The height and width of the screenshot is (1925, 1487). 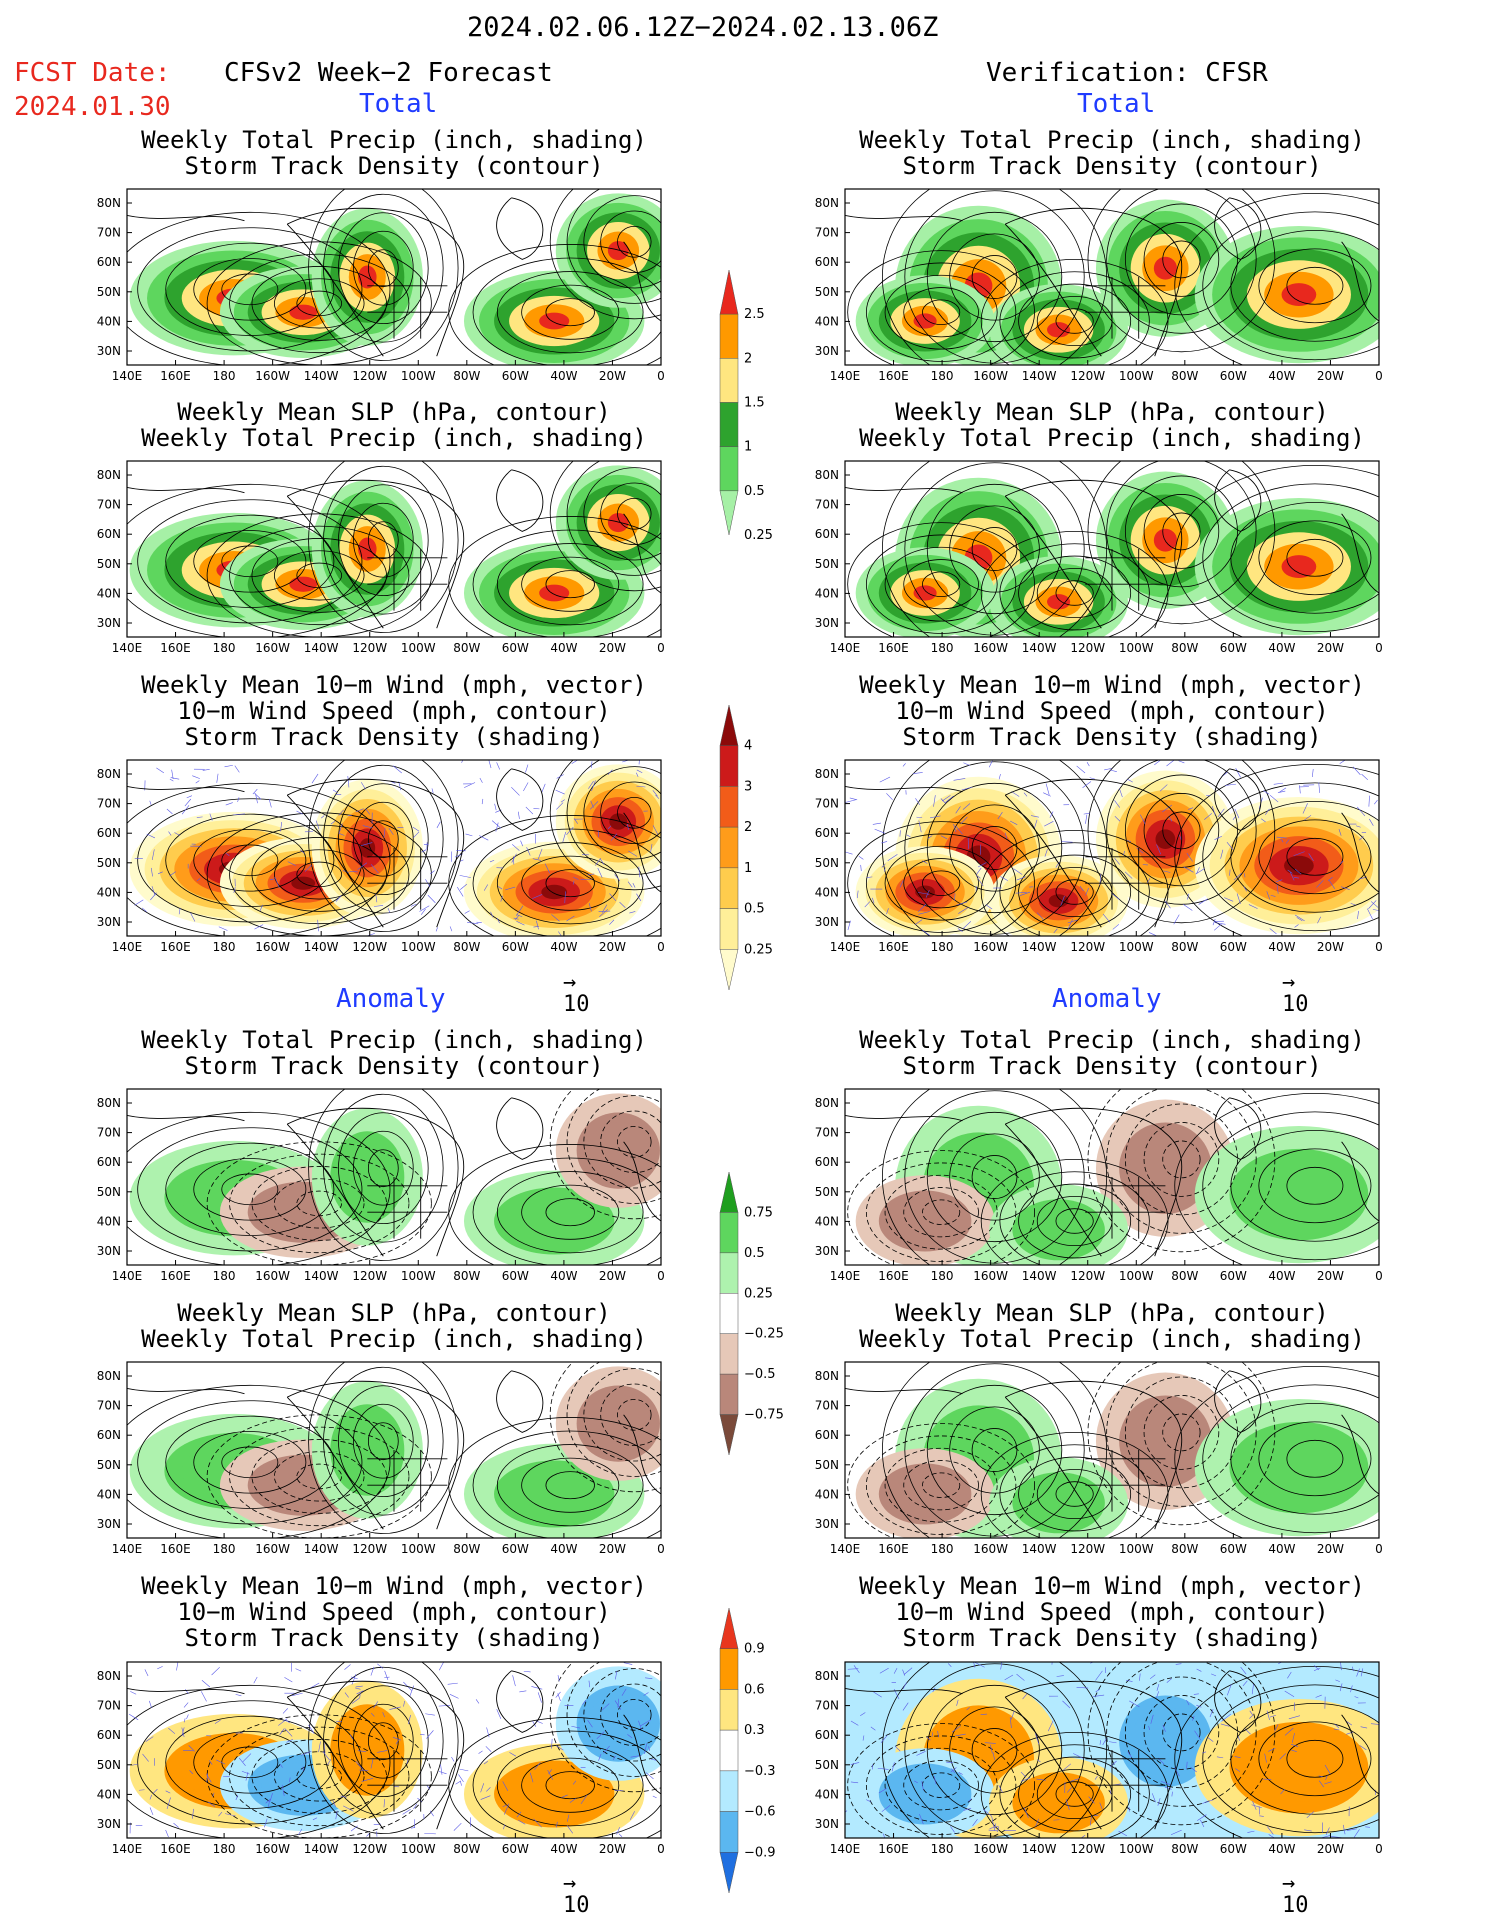 I want to click on lat-tick-label: 70N, so click(x=109, y=1406).